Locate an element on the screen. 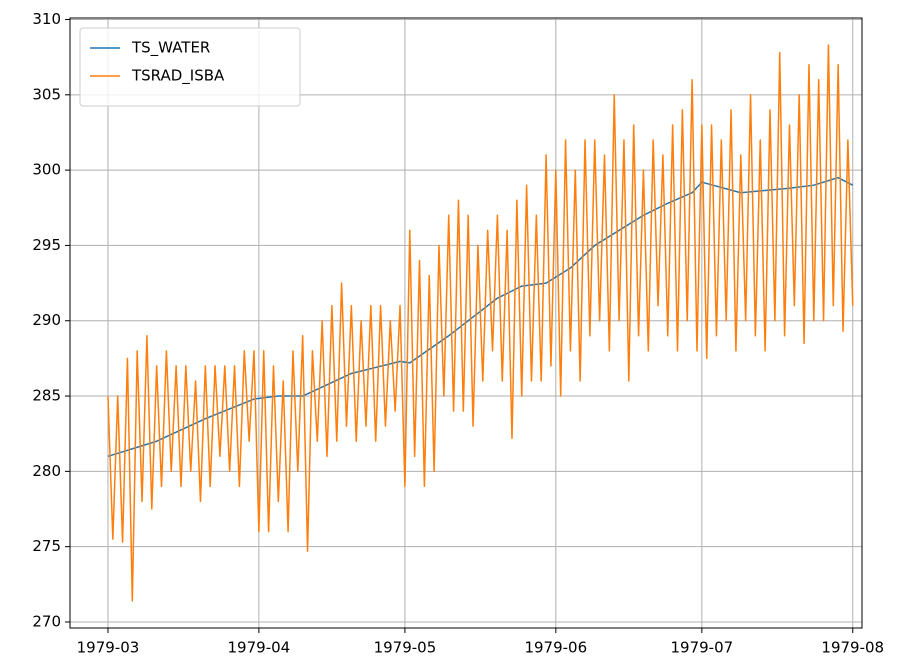  y-tick-label: 280 is located at coordinates (46, 471).